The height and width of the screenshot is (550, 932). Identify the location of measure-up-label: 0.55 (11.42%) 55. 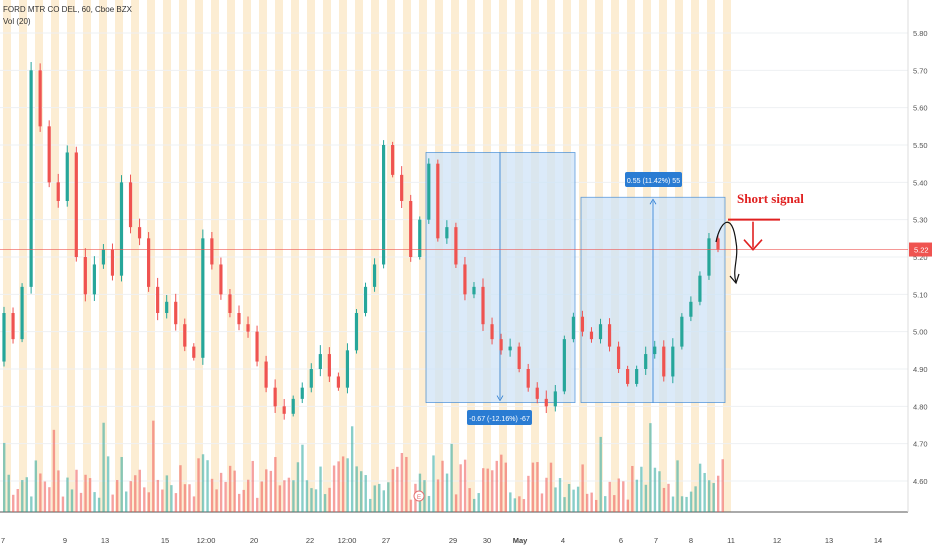
(653, 181).